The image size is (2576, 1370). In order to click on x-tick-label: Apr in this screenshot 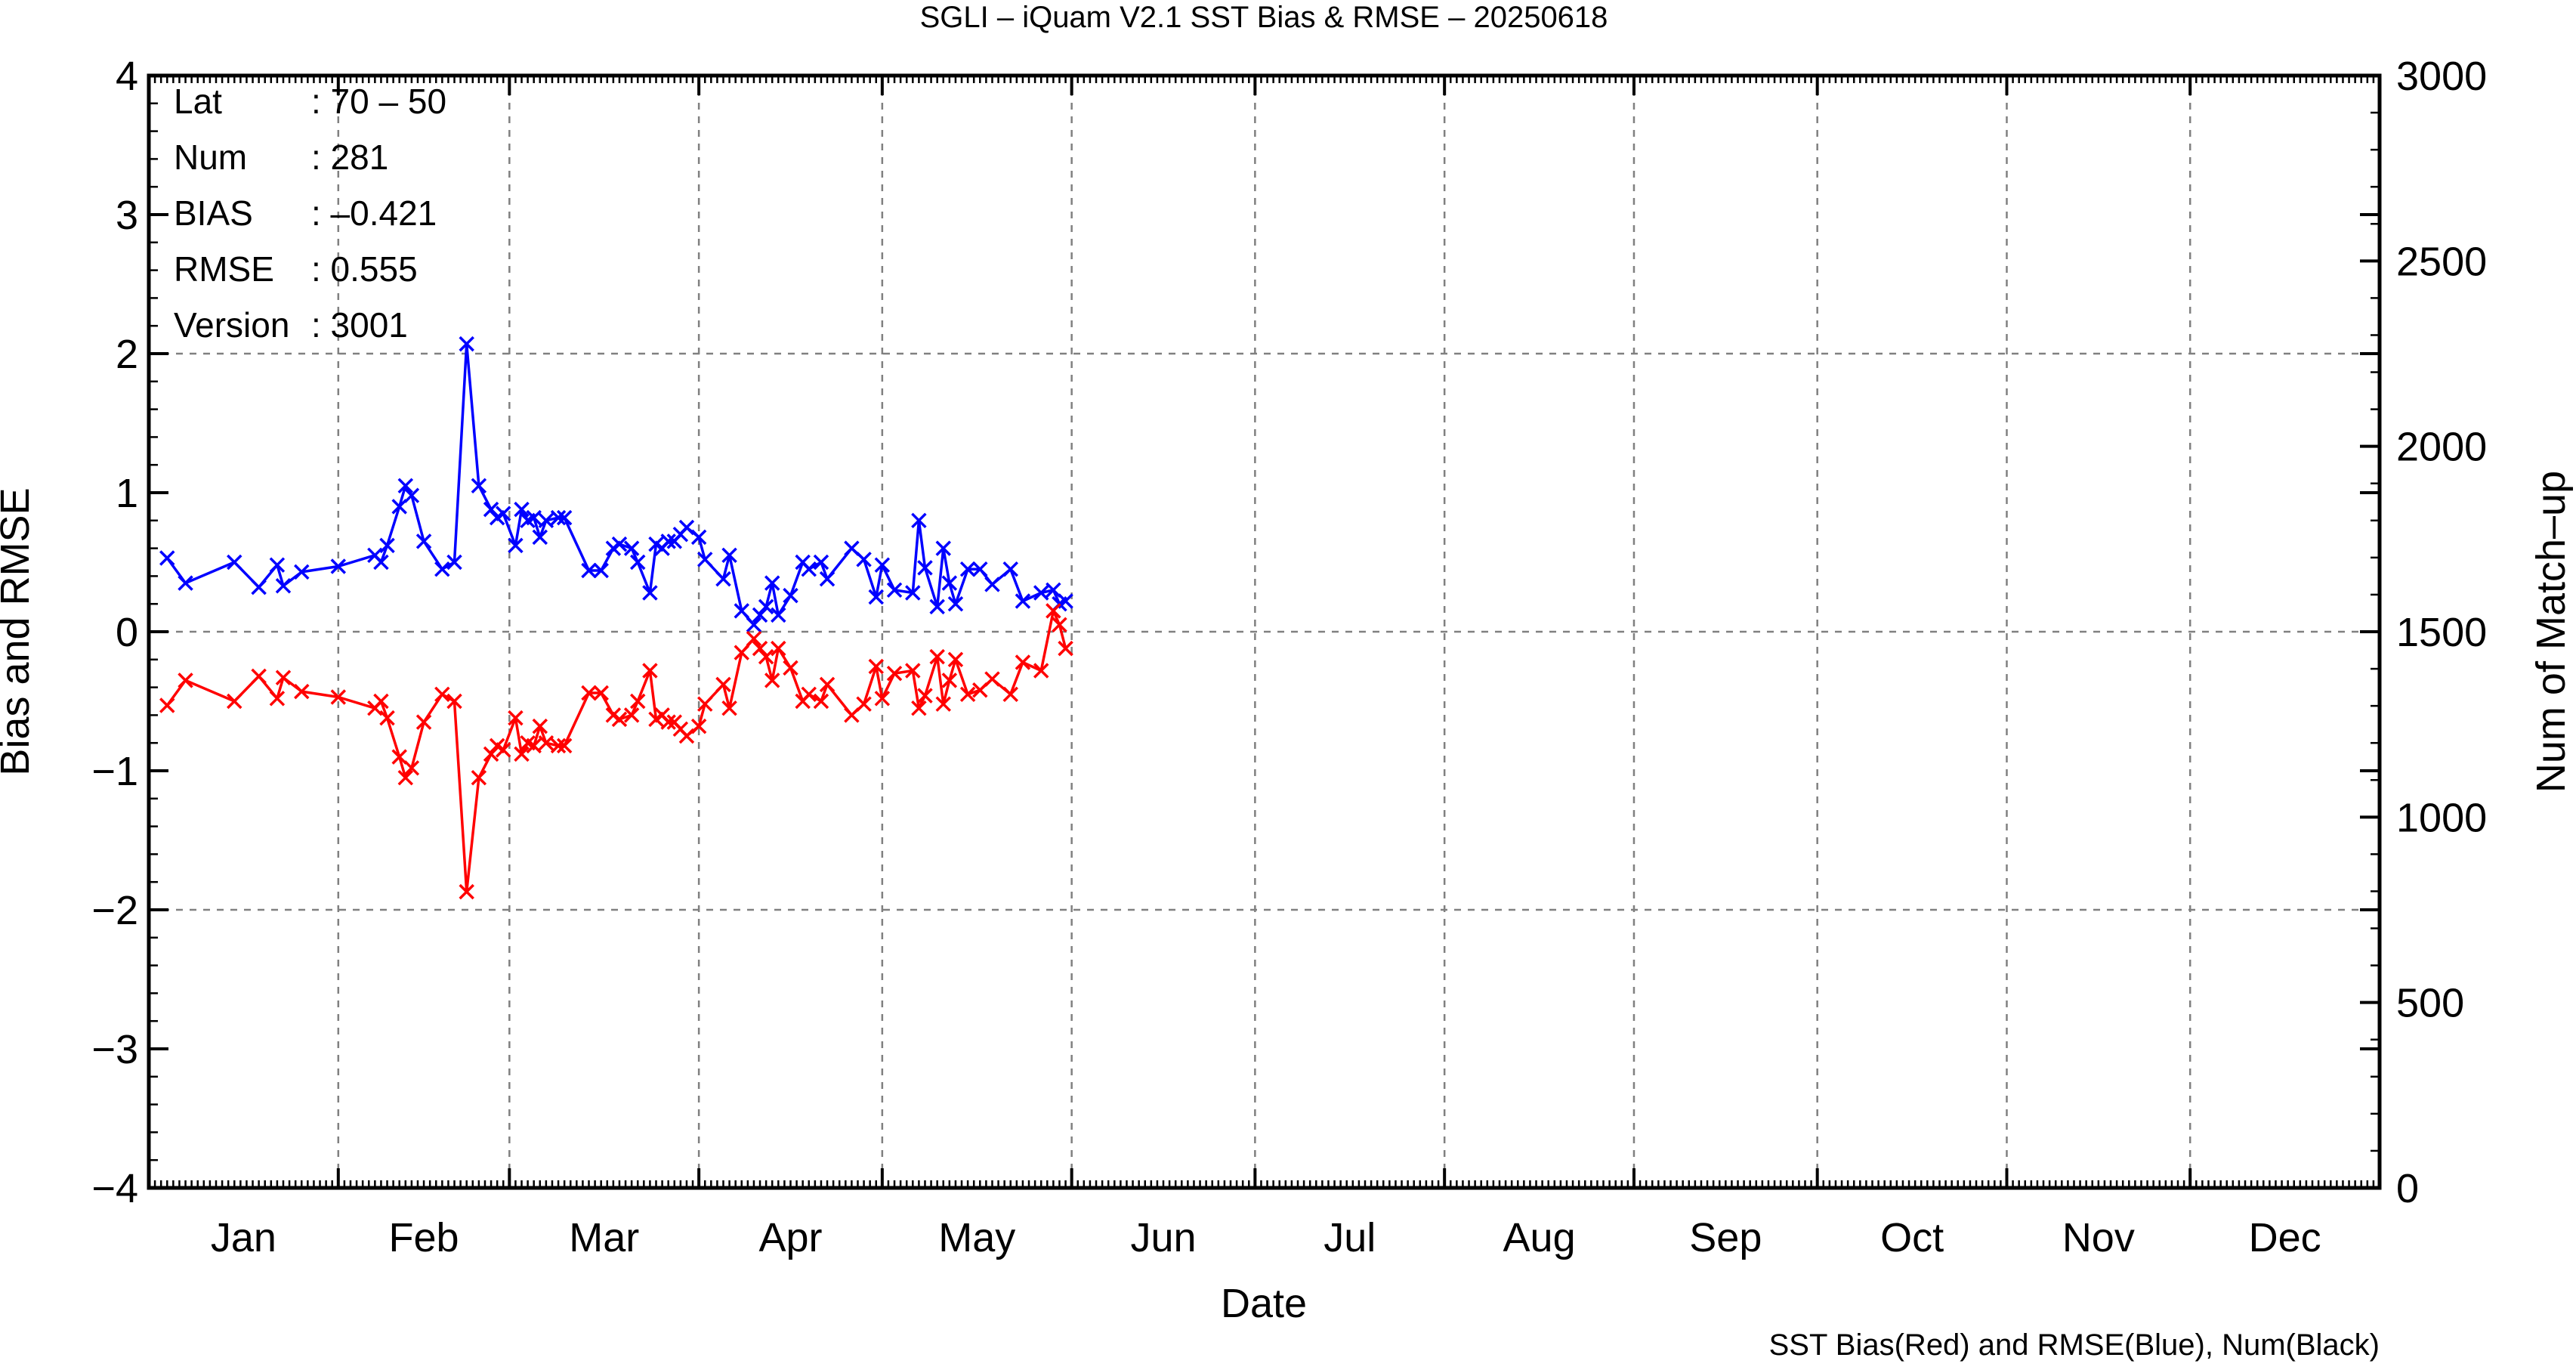, I will do `click(790, 1237)`.